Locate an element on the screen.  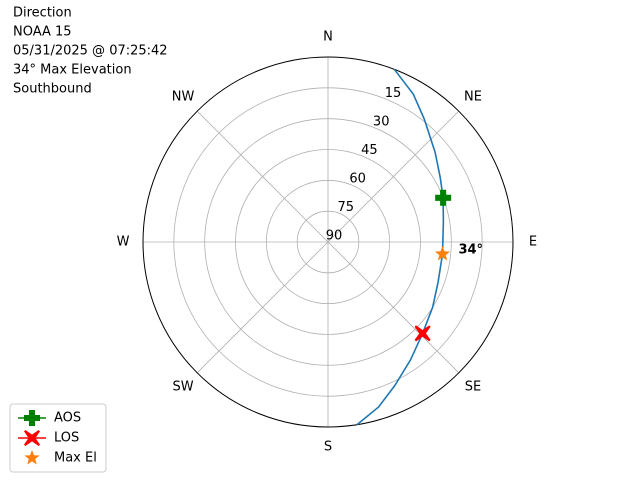
value-label: 34° is located at coordinates (470, 250).